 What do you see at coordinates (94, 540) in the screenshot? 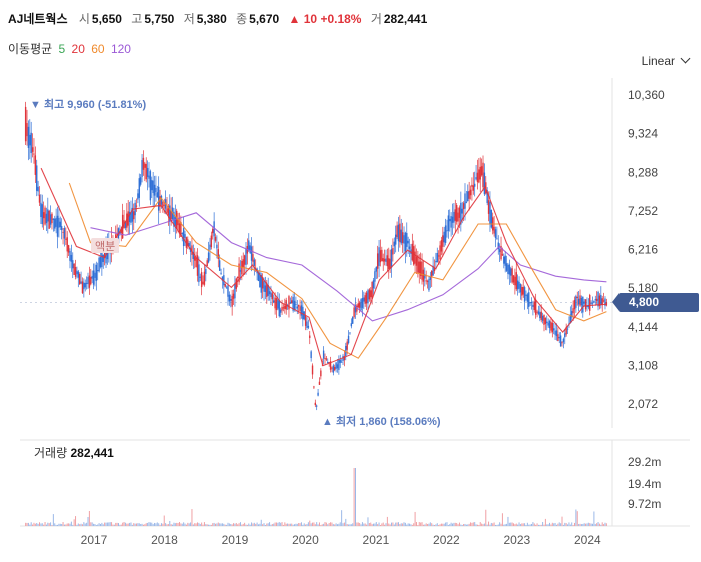
I see `x-tick-label: 2017` at bounding box center [94, 540].